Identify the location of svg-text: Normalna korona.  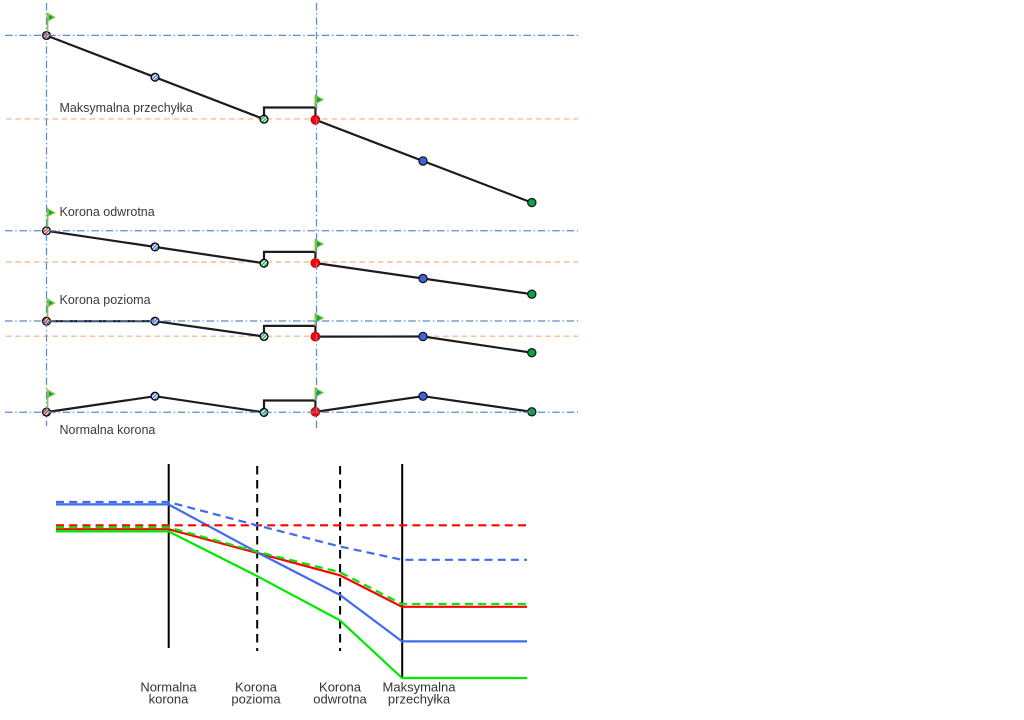
(108, 430).